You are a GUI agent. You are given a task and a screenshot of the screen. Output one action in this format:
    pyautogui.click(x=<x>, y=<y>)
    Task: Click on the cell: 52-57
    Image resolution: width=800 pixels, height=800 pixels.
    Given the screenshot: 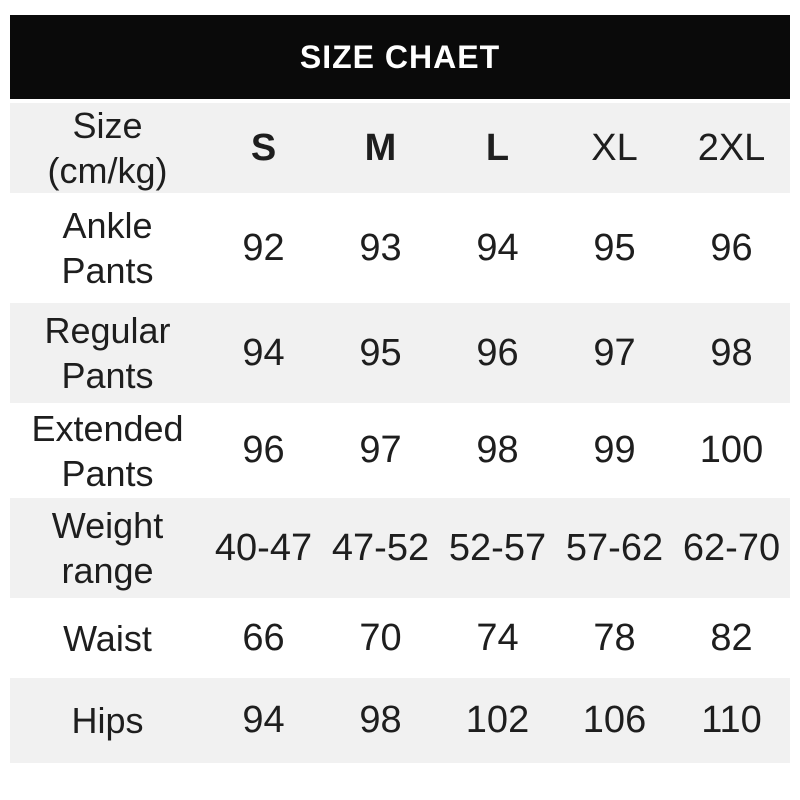 What is the action you would take?
    pyautogui.click(x=497, y=547)
    